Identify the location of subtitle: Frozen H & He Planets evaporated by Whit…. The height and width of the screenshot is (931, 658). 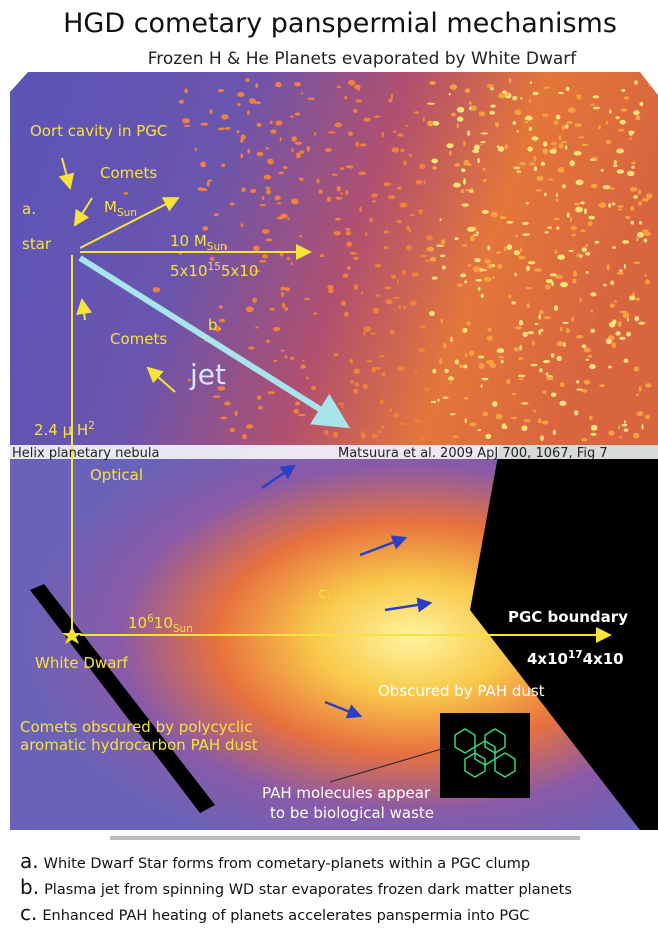
(363, 59).